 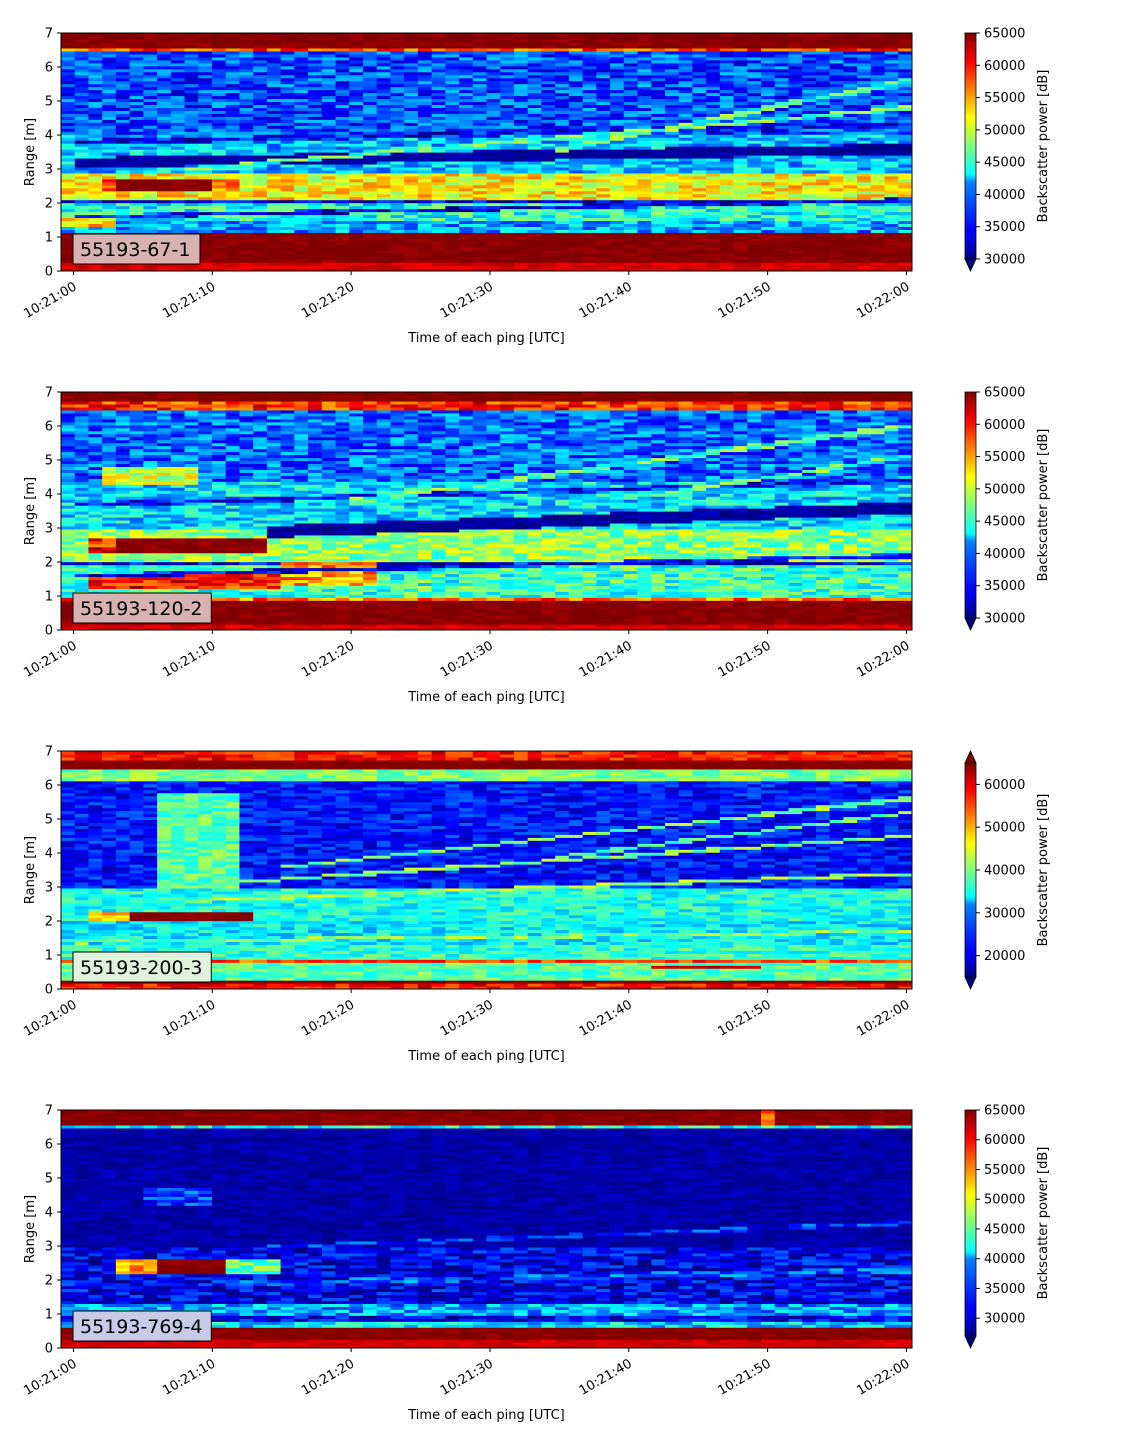 I want to click on colorbar-tick-label: 45000, so click(x=1004, y=163).